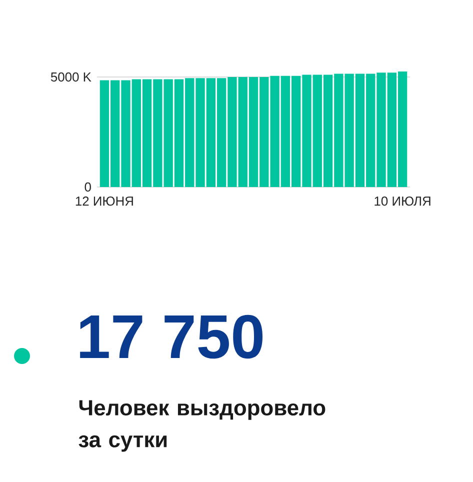  What do you see at coordinates (87, 187) in the screenshot?
I see `y-tick-label: 0` at bounding box center [87, 187].